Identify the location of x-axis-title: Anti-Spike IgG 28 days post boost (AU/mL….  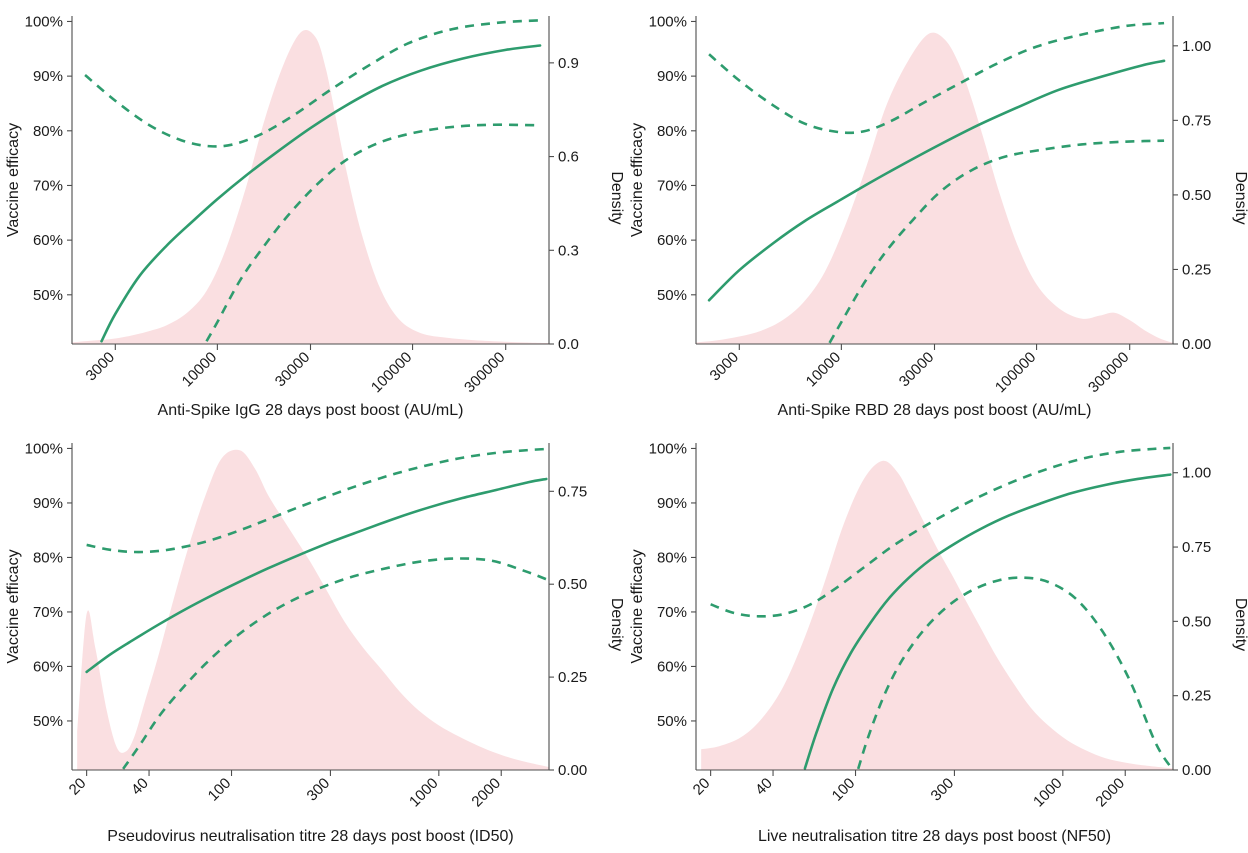
(311, 410).